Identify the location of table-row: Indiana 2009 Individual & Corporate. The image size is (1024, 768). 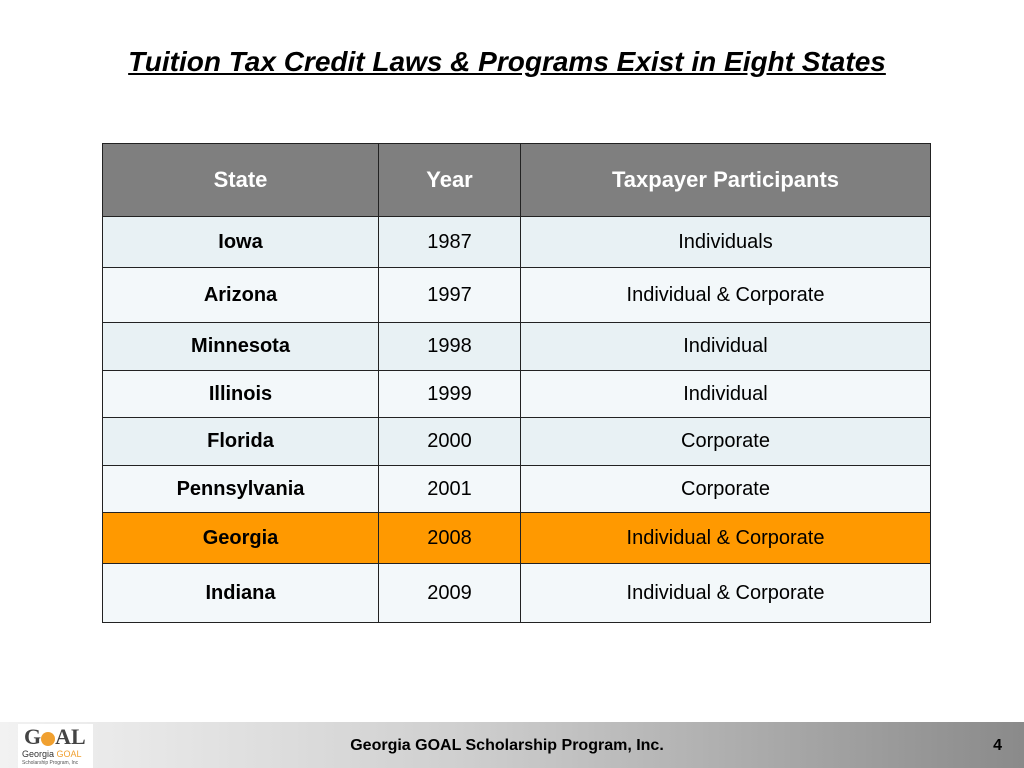
(516, 593).